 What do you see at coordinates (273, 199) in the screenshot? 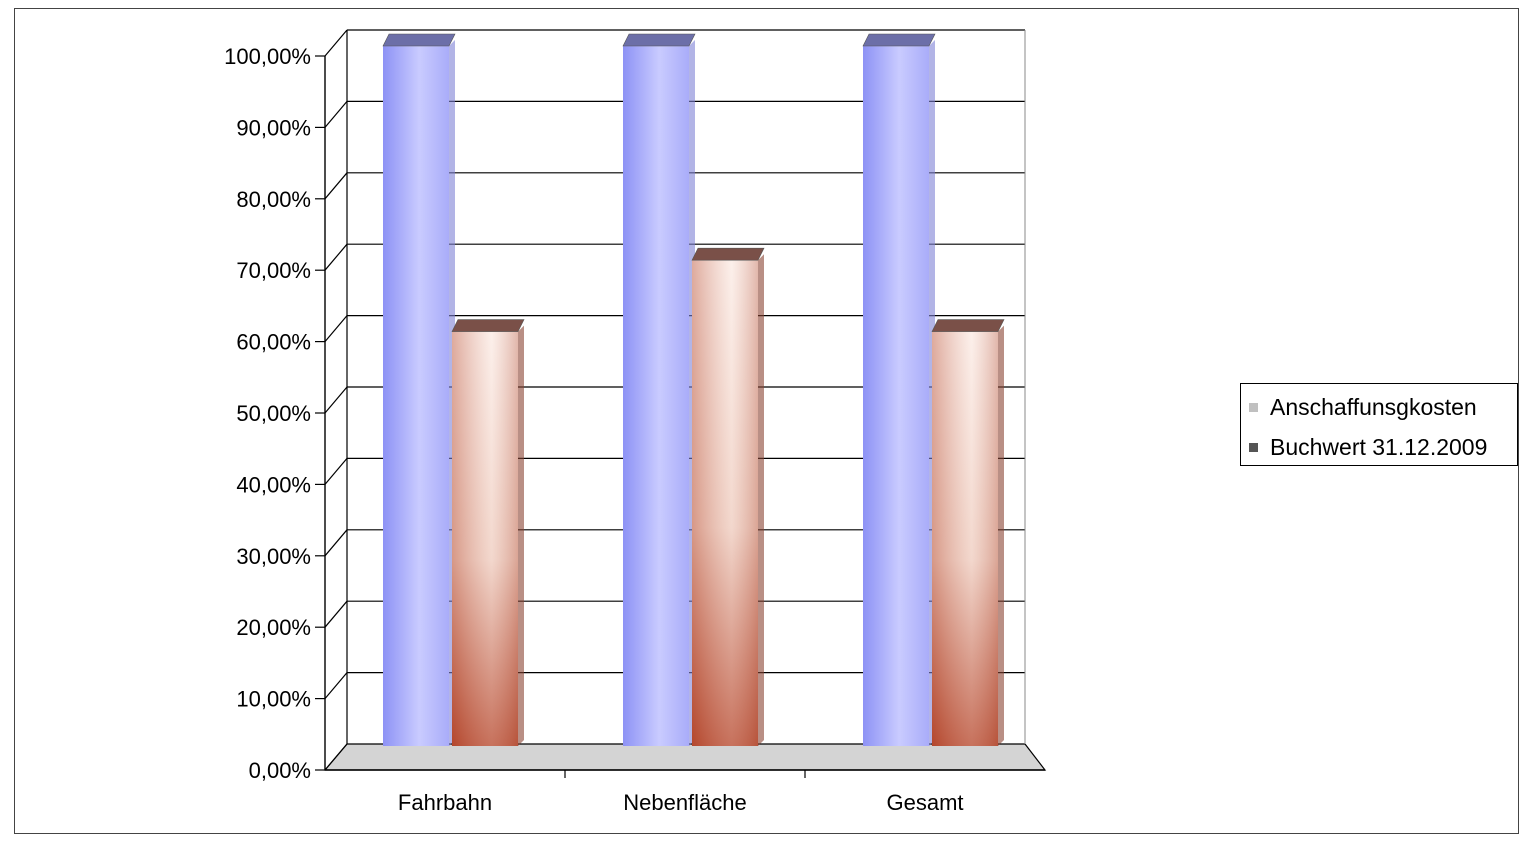
I see `y-tick-label: 80,00%` at bounding box center [273, 199].